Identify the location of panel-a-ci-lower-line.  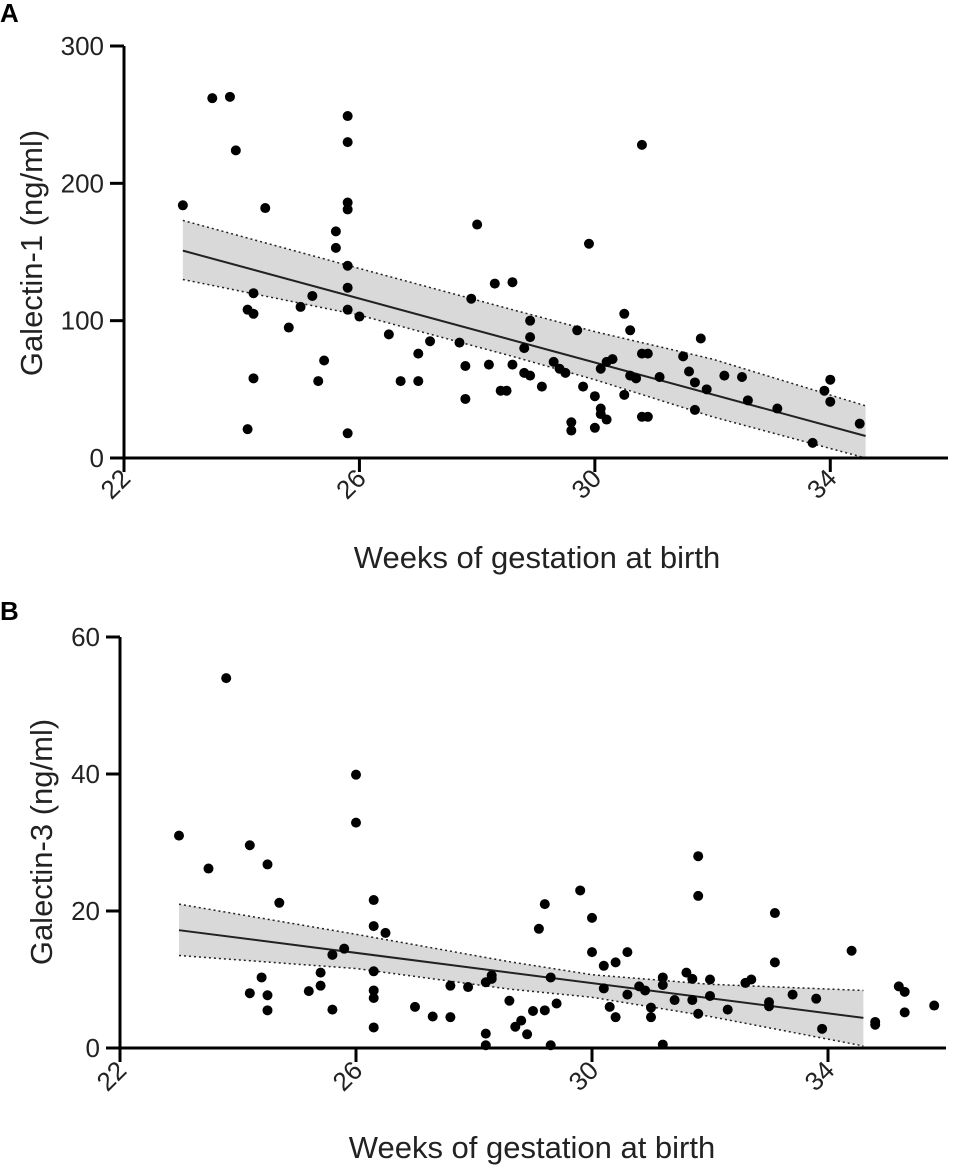
(524, 368).